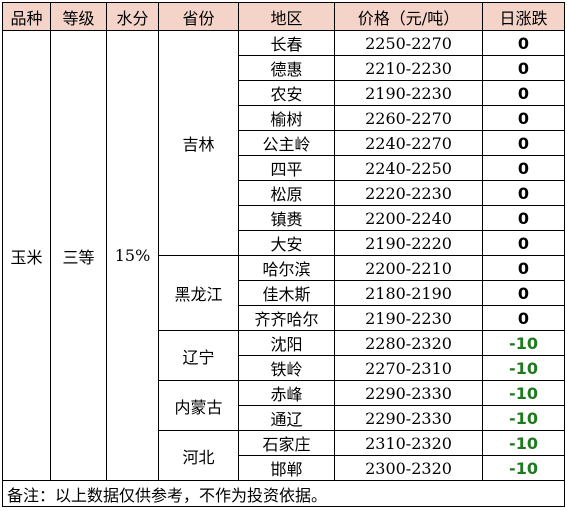 This screenshot has width=567, height=511. What do you see at coordinates (198, 405) in the screenshot?
I see `province-cell: 内蒙古` at bounding box center [198, 405].